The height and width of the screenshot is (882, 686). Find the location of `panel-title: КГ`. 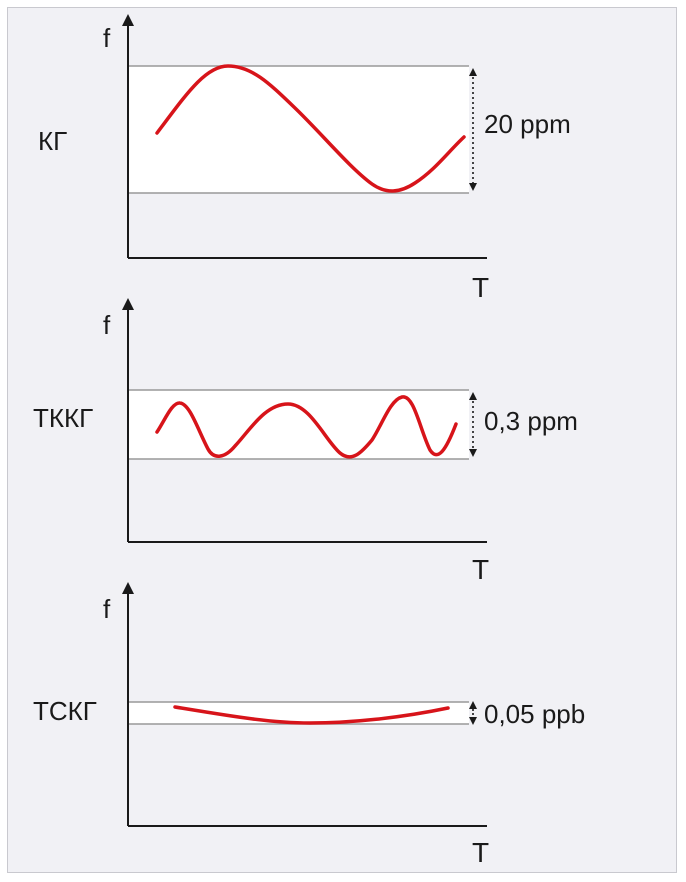

panel-title: КГ is located at coordinates (52, 141).